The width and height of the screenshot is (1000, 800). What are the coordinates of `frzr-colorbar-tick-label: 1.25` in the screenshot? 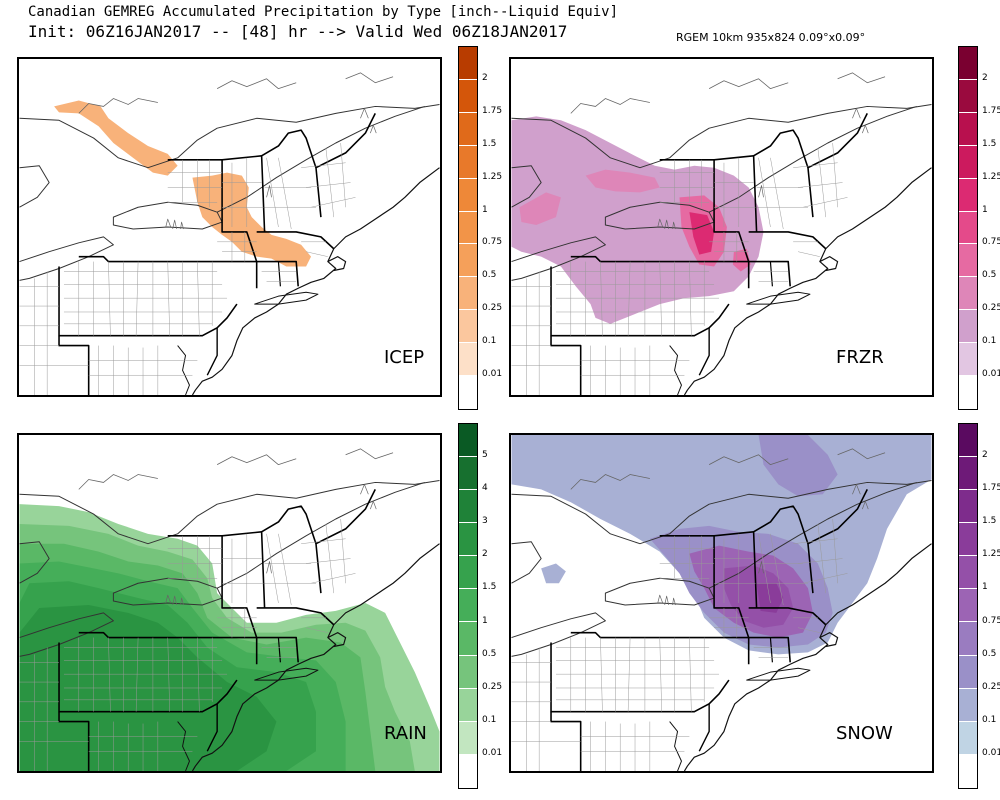 It's located at (991, 176).